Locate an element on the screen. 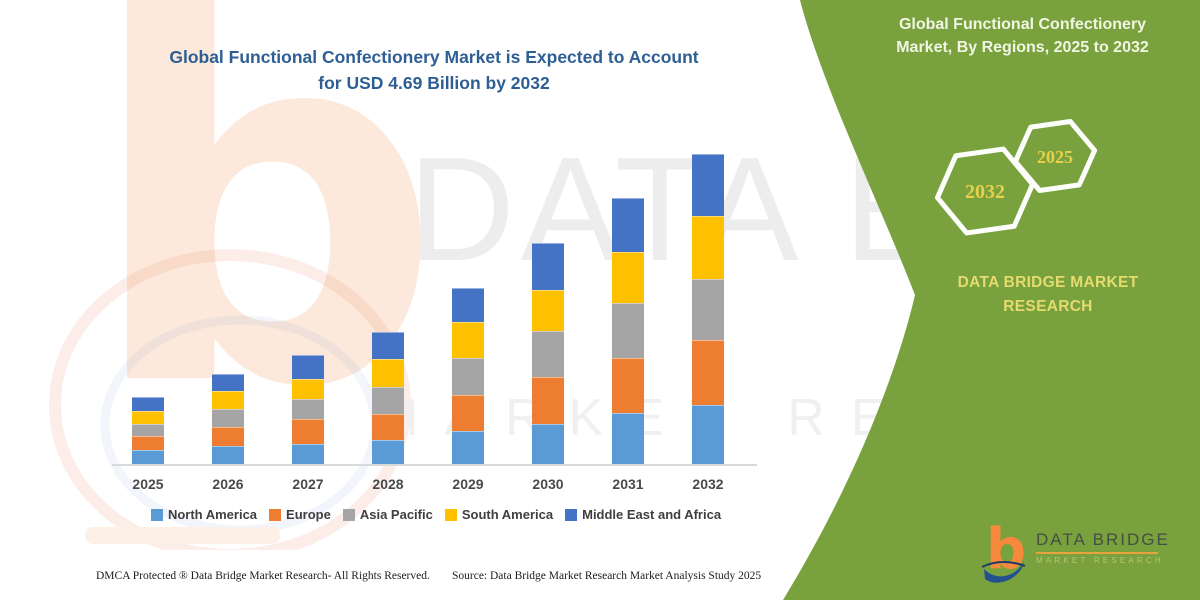  x-axis-label-2027: 2027 is located at coordinates (308, 484).